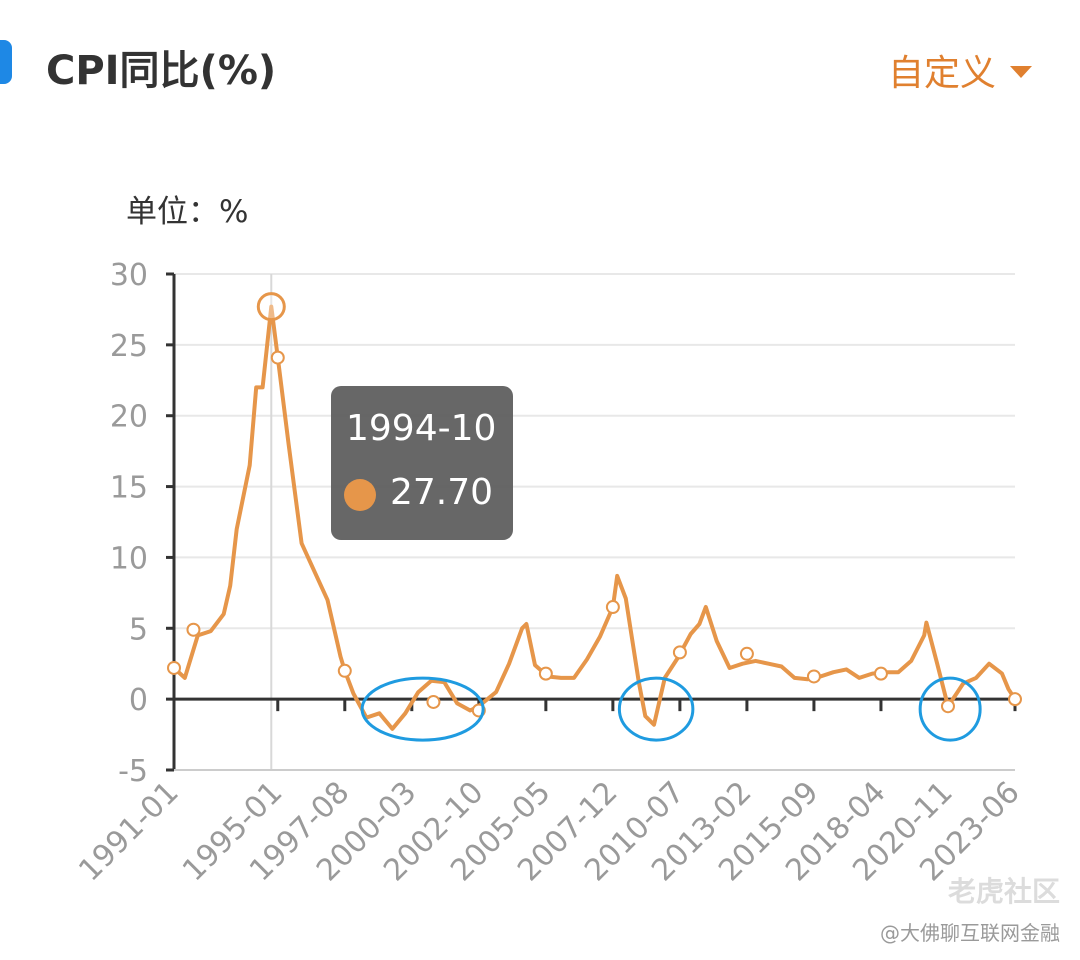 This screenshot has height=960, width=1080. Describe the element at coordinates (970, 933) in the screenshot. I see `watermark-source: @大佛聊互联网金融` at that location.